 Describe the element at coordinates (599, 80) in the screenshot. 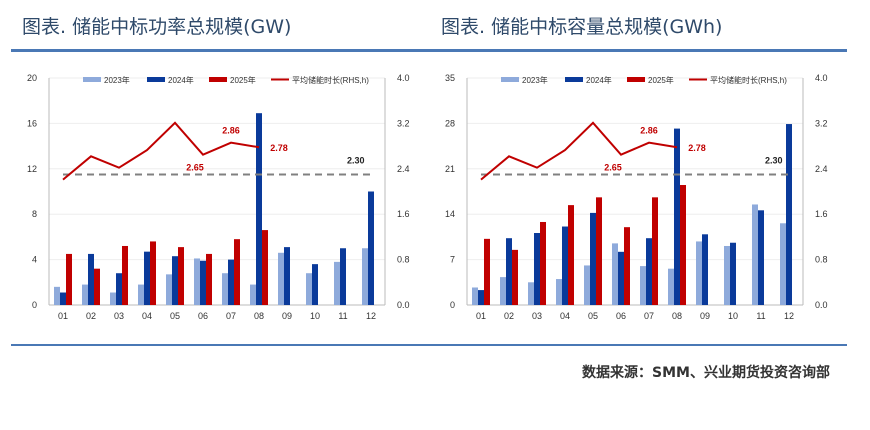

I see `legend-label: 2024年` at that location.